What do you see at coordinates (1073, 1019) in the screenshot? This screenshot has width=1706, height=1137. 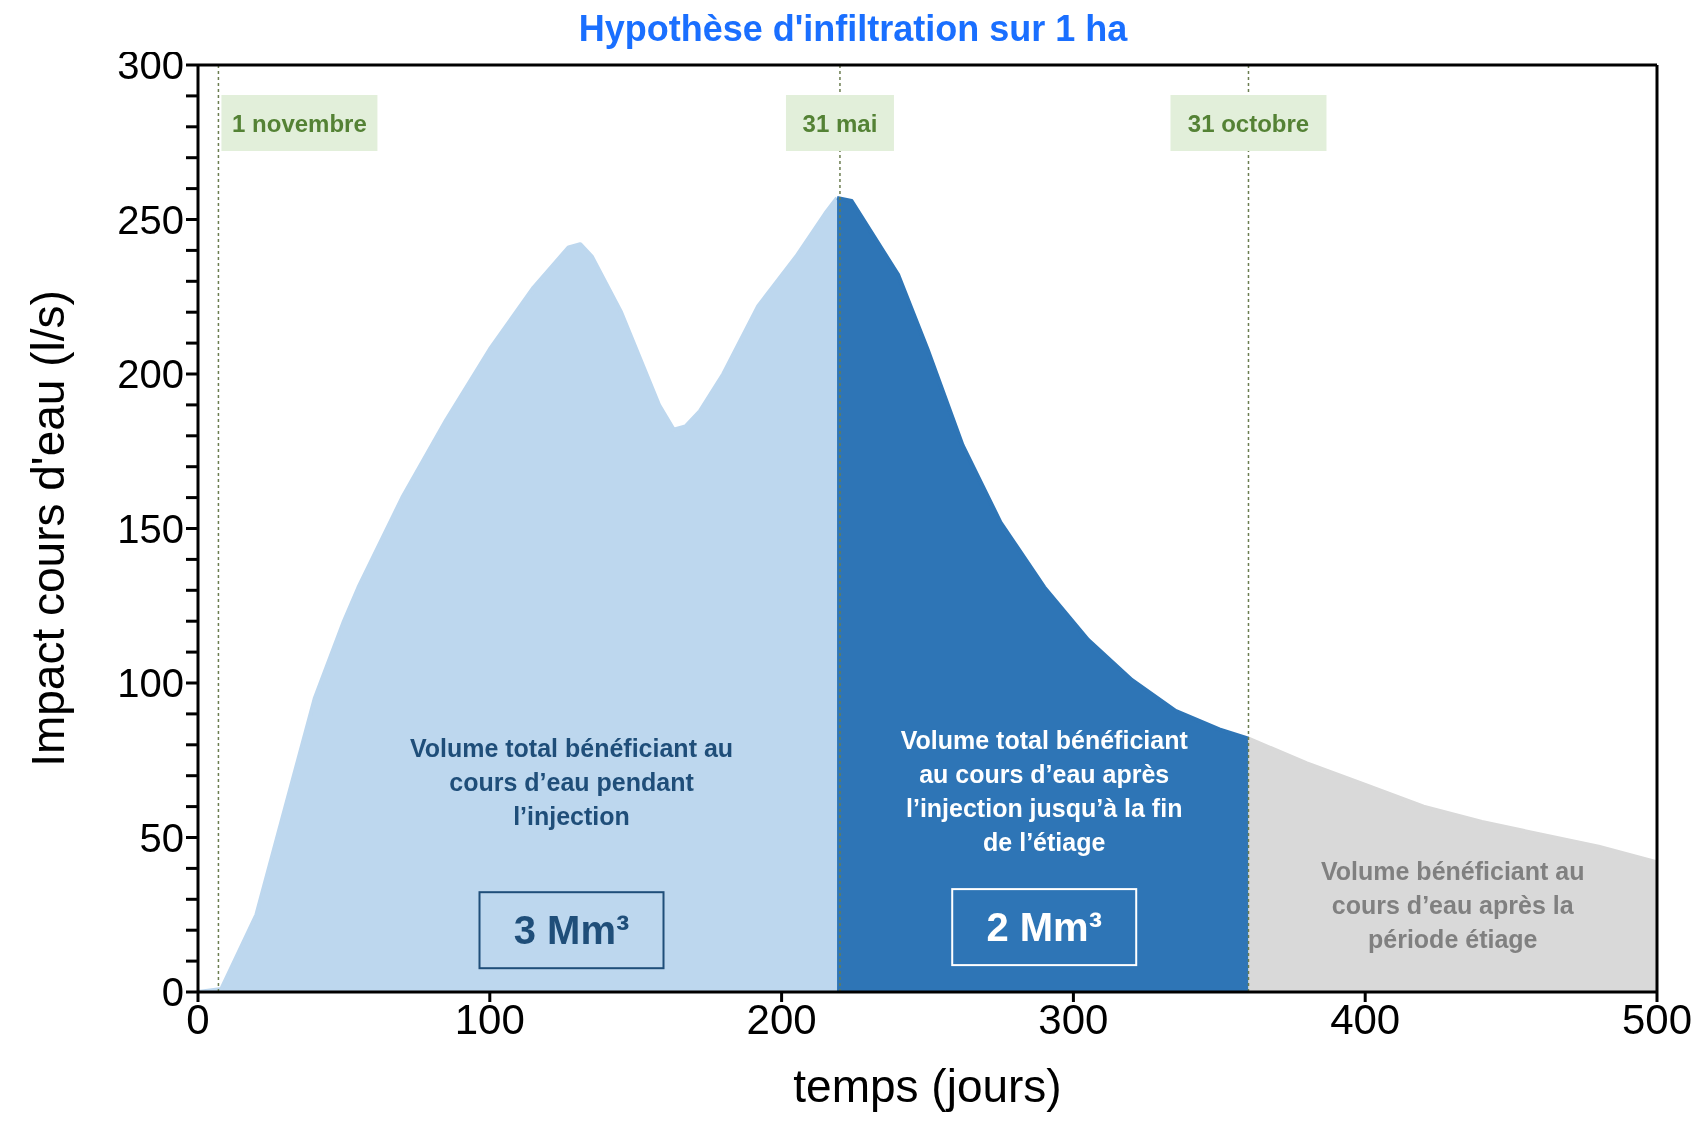 I see `x-tick-label: 300` at bounding box center [1073, 1019].